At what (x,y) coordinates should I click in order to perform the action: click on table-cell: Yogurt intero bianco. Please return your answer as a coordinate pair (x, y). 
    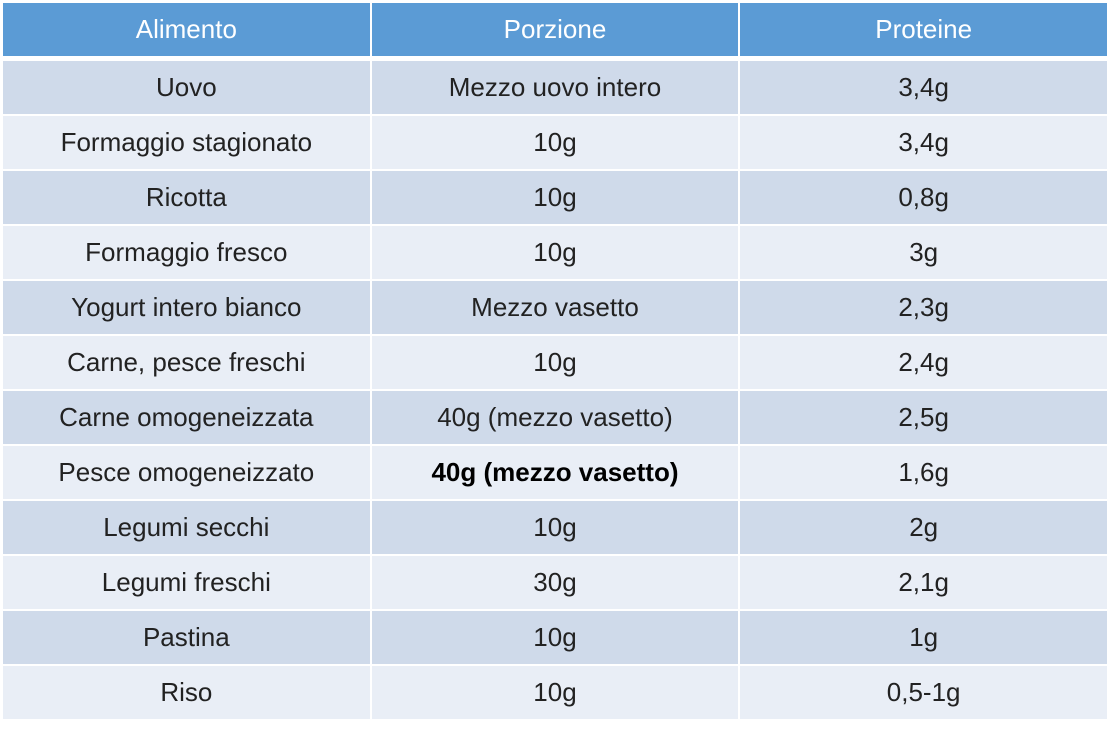
    Looking at the image, I should click on (186, 307).